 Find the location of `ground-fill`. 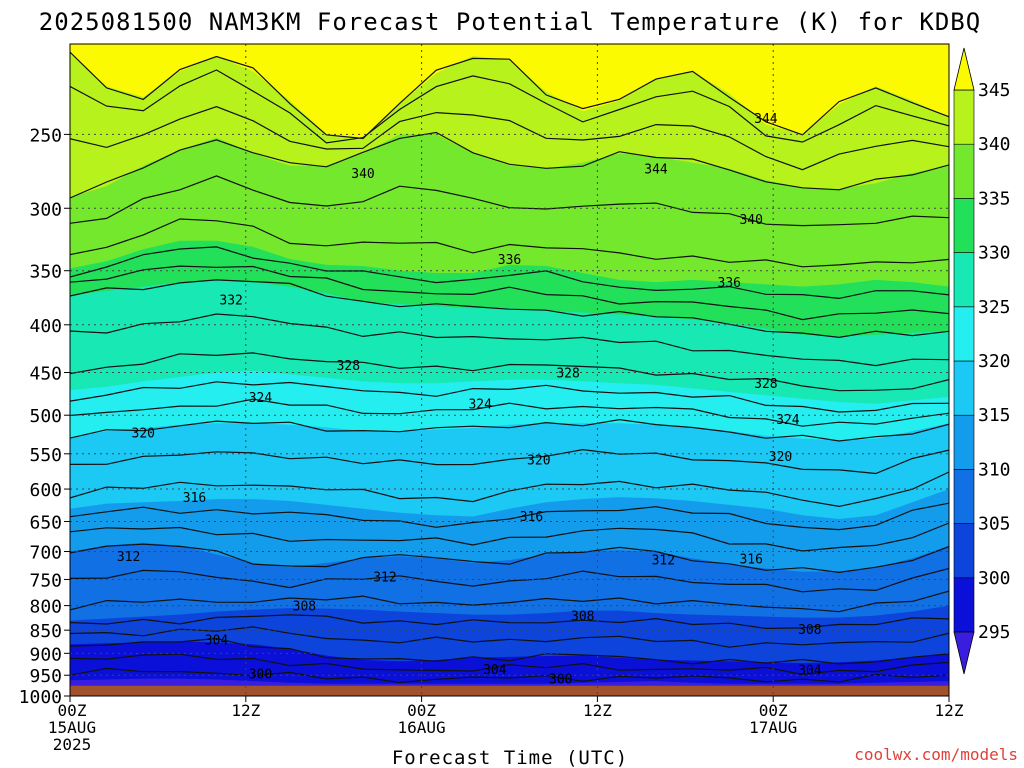

ground-fill is located at coordinates (509, 690).